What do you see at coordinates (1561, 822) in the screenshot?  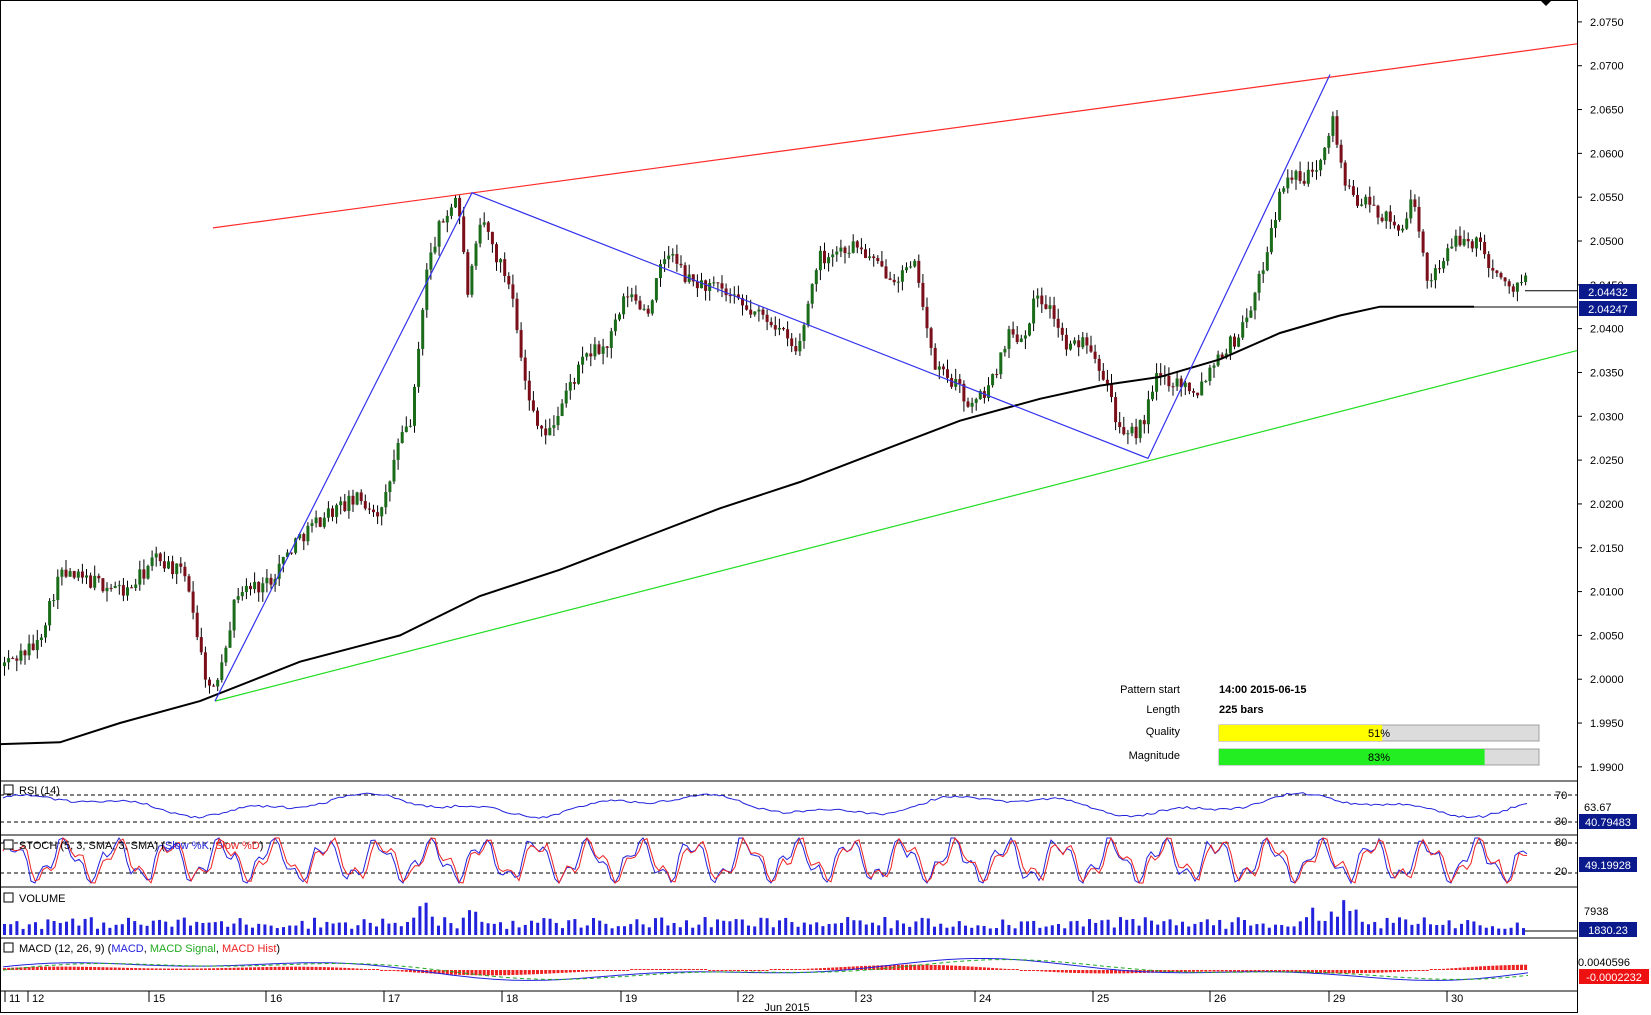 I see `rsi-level-30: 30` at bounding box center [1561, 822].